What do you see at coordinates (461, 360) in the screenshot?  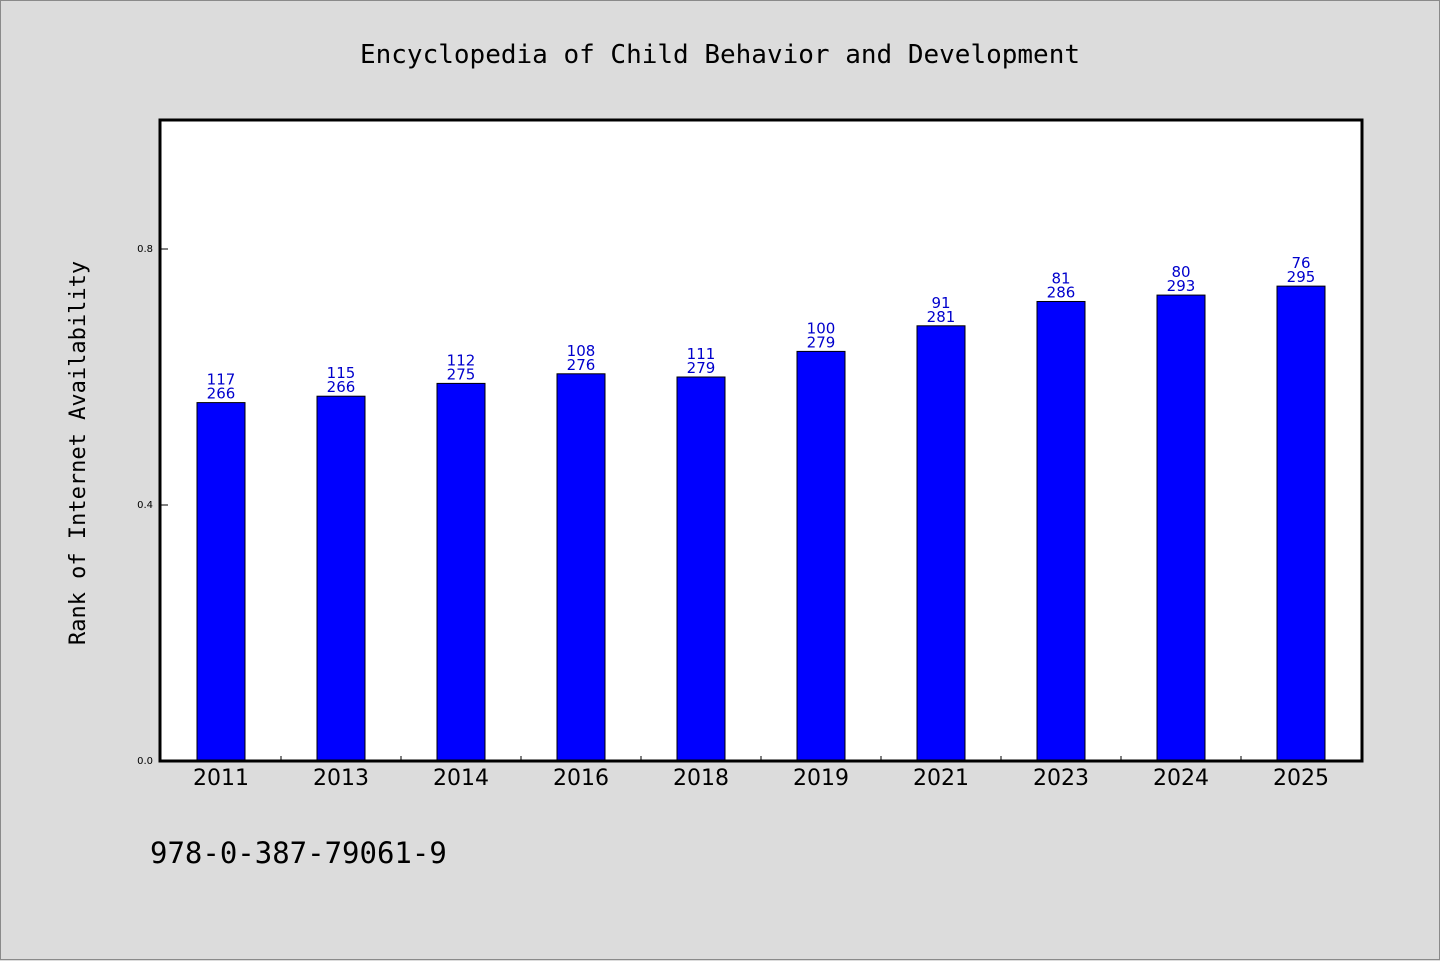 I see `bar-label-top-2014: 112` at bounding box center [461, 360].